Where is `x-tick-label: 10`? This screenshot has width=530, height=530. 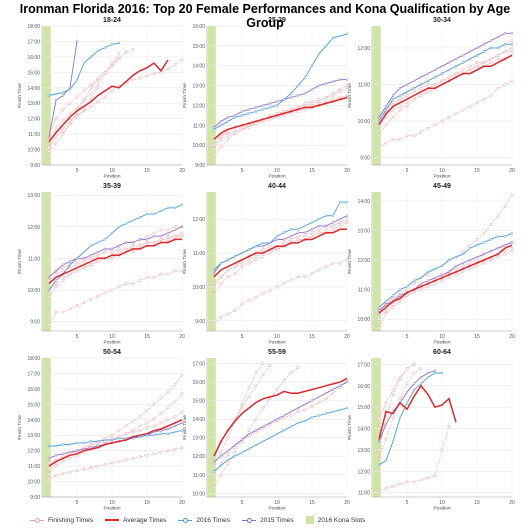
x-tick-label: 10 is located at coordinates (277, 337).